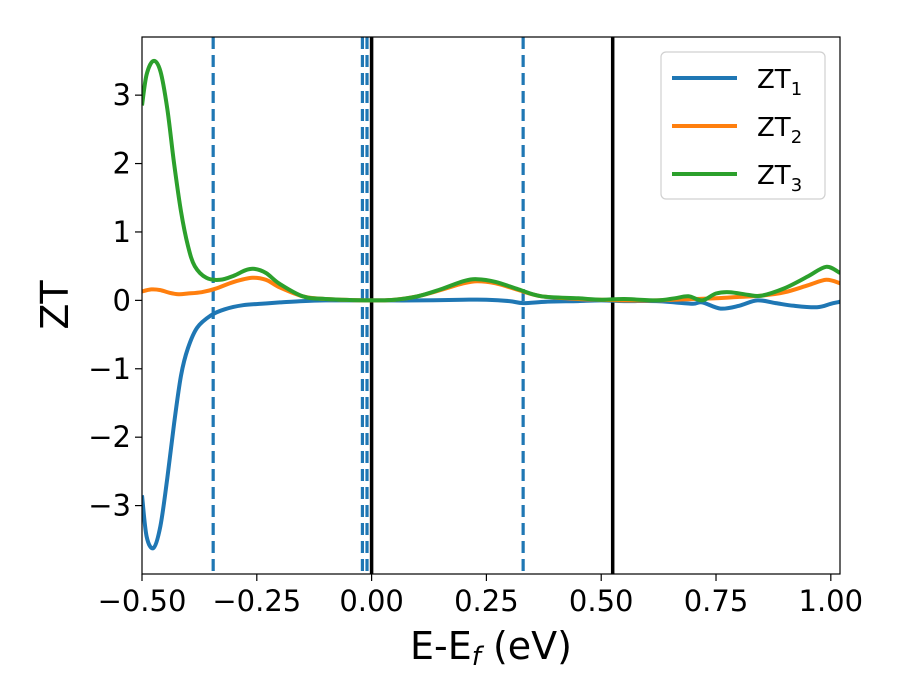  Describe the element at coordinates (109, 437) in the screenshot. I see `y-tick-label: −2` at that location.